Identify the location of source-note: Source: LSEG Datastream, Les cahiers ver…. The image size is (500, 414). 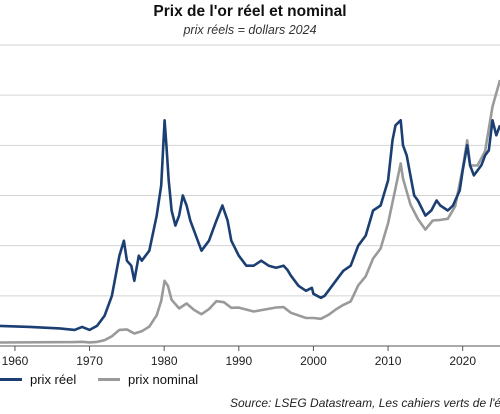
(365, 403).